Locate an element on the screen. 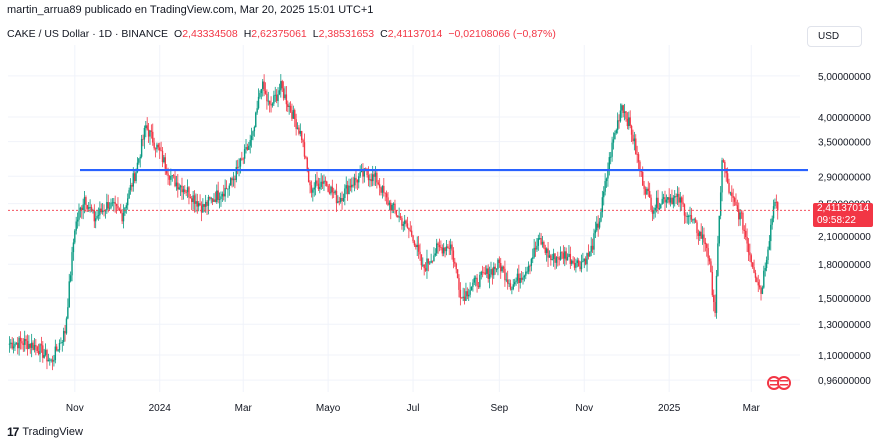  symbol-label: CAKE / US Dollar · 1D · BINANCE is located at coordinates (88, 34).